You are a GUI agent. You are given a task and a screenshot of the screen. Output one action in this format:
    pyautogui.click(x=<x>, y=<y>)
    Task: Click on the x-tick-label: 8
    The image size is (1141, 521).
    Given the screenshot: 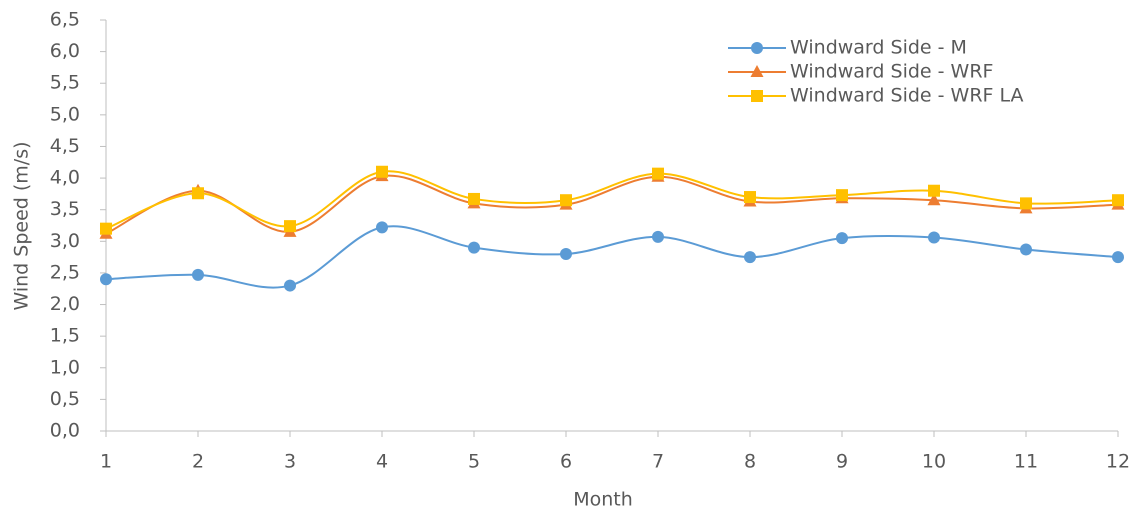 What is the action you would take?
    pyautogui.click(x=750, y=462)
    